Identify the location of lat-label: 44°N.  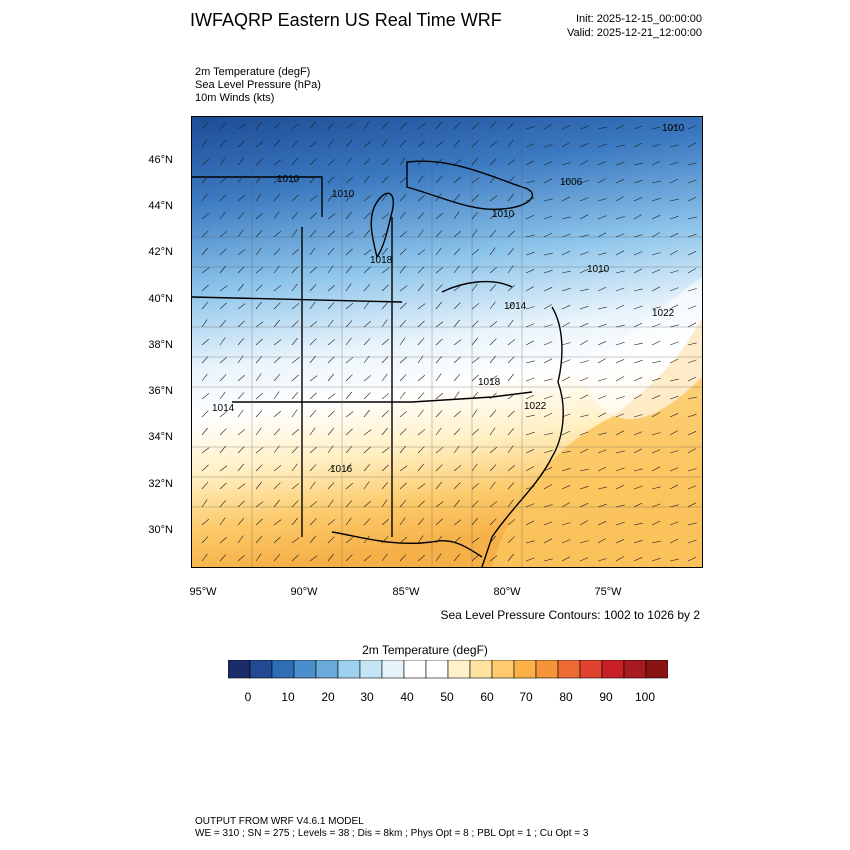
(160, 206).